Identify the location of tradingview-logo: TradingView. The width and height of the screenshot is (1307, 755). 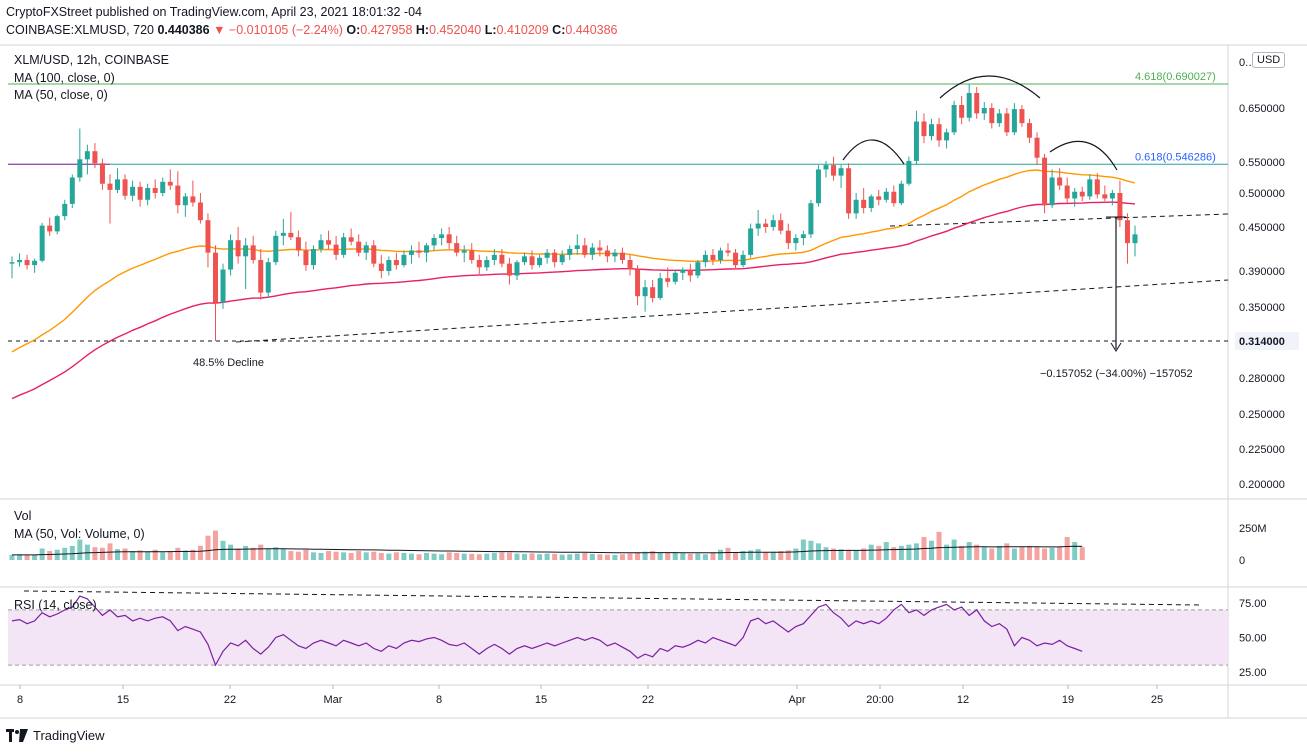
(55, 735).